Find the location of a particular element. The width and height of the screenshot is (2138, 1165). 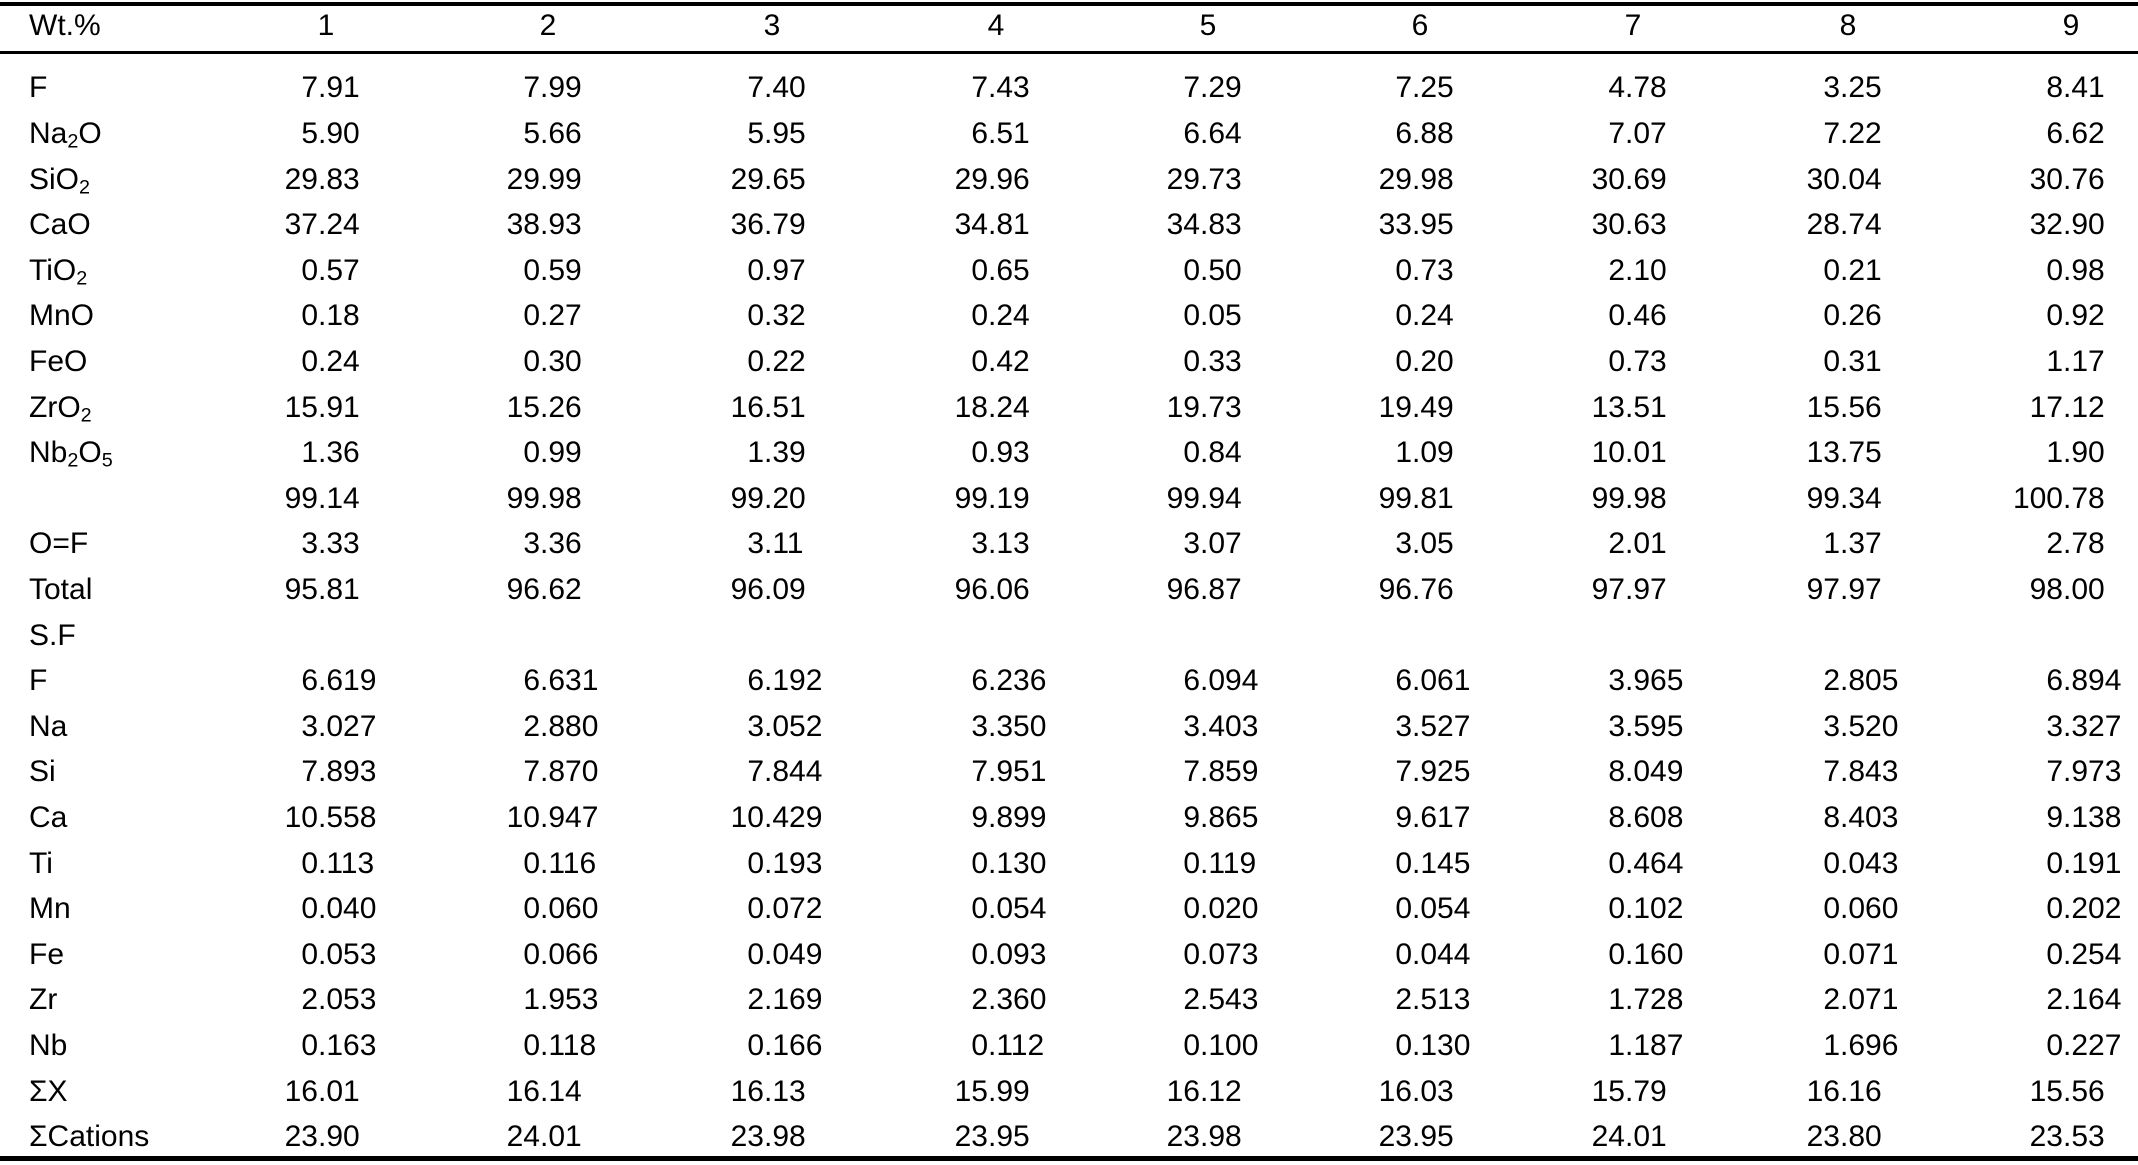

value-cell: 99.14 is located at coordinates (322, 498).